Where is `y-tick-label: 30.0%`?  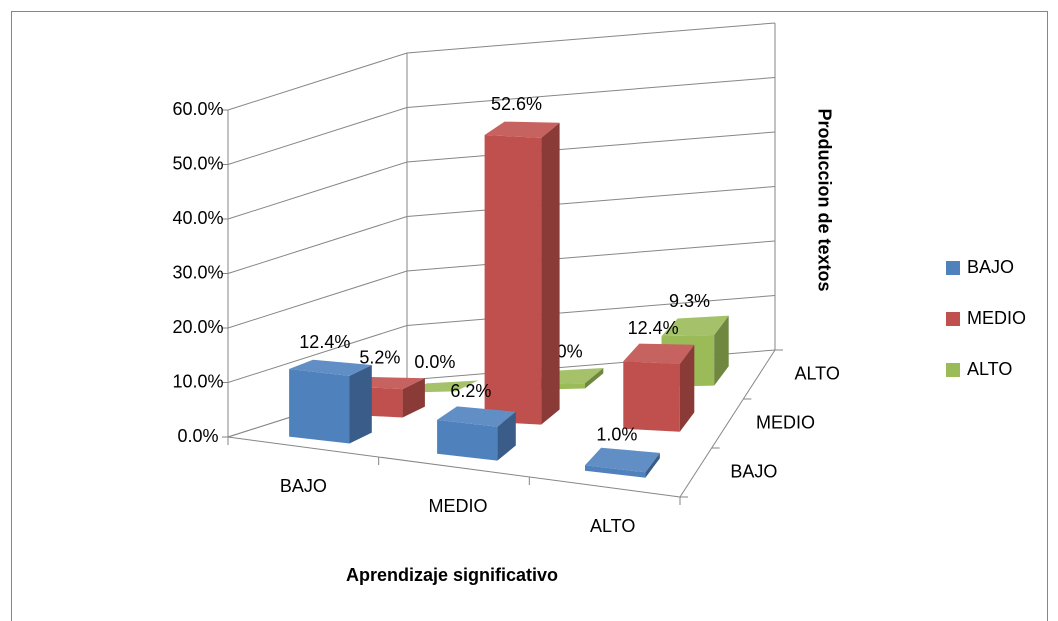
y-tick-label: 30.0% is located at coordinates (197, 272).